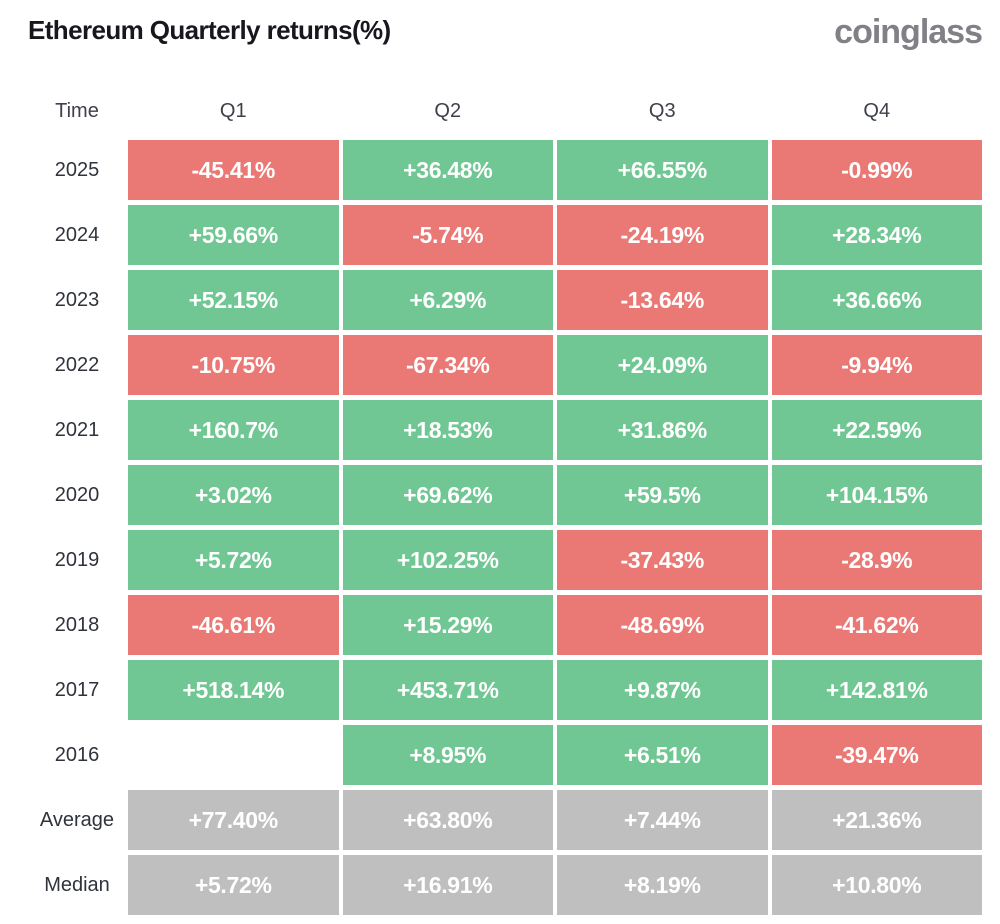 The image size is (1000, 924). I want to click on row-label: 2016, so click(77, 754).